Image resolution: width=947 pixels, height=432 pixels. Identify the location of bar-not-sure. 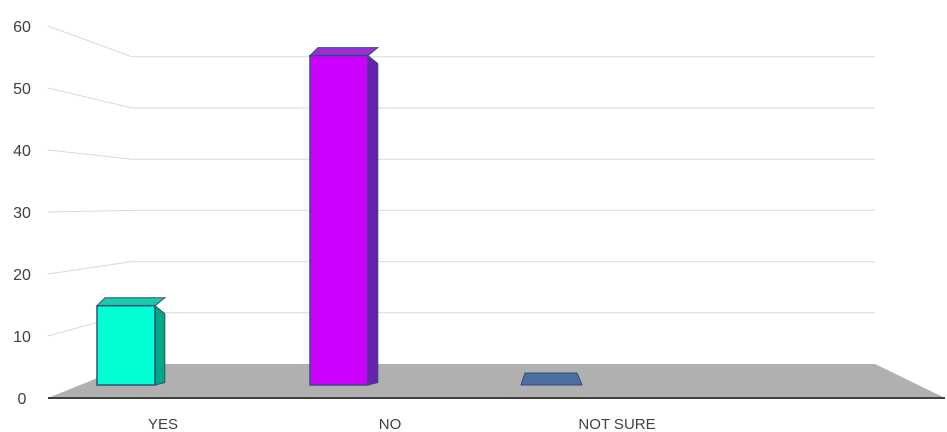
(551, 379).